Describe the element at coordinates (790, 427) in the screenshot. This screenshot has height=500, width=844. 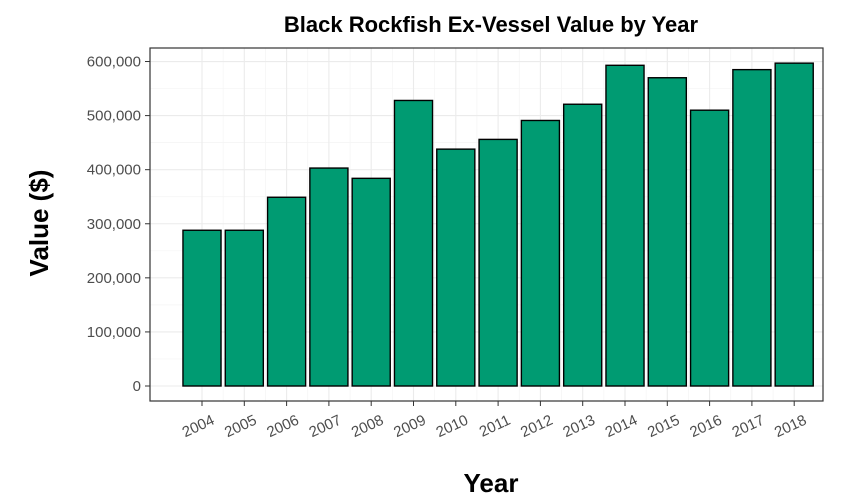
I see `x-tick-label: 2018` at that location.